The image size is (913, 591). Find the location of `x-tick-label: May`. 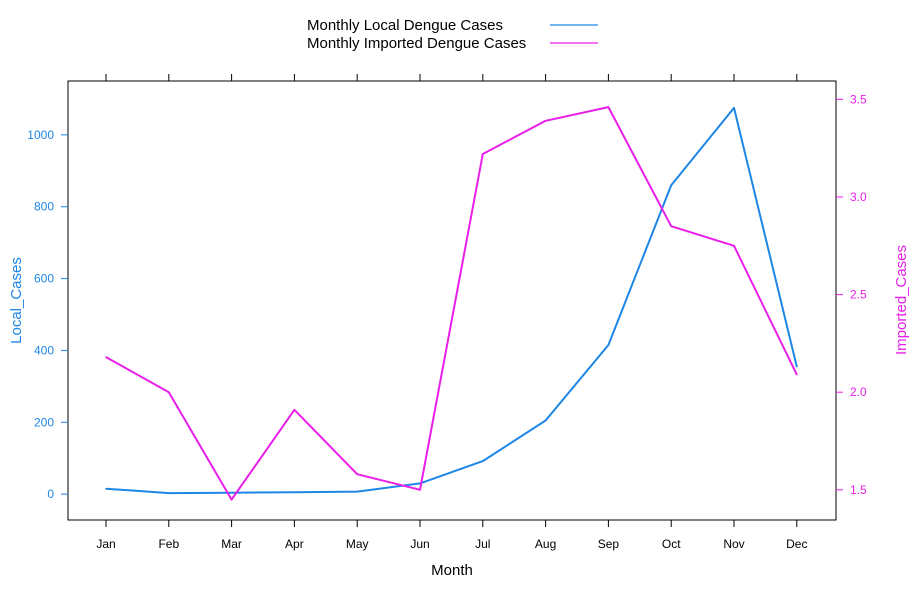

x-tick-label: May is located at coordinates (357, 544).